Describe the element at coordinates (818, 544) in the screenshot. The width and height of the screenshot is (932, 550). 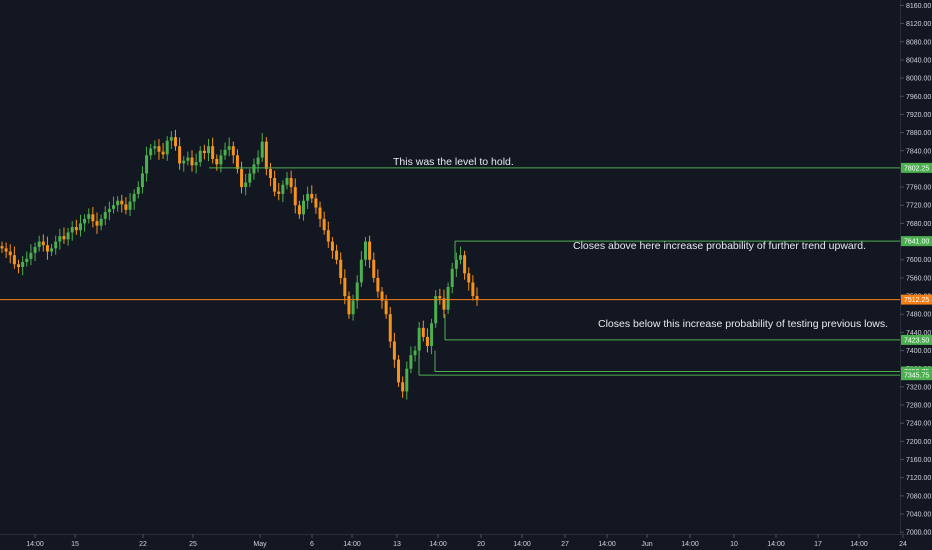
I see `time-tick-label: 17` at that location.